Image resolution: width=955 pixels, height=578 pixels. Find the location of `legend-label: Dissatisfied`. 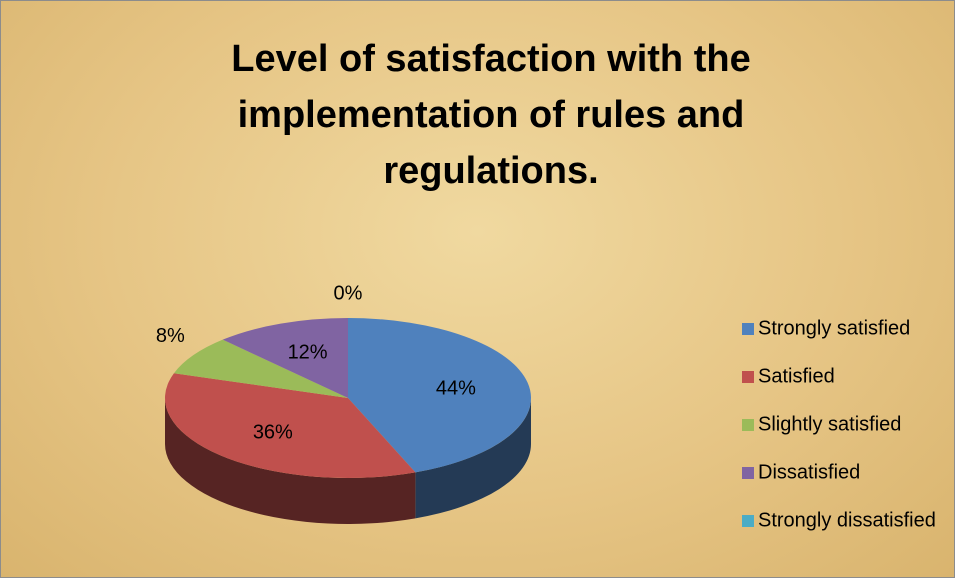

legend-label: Dissatisfied is located at coordinates (809, 472).